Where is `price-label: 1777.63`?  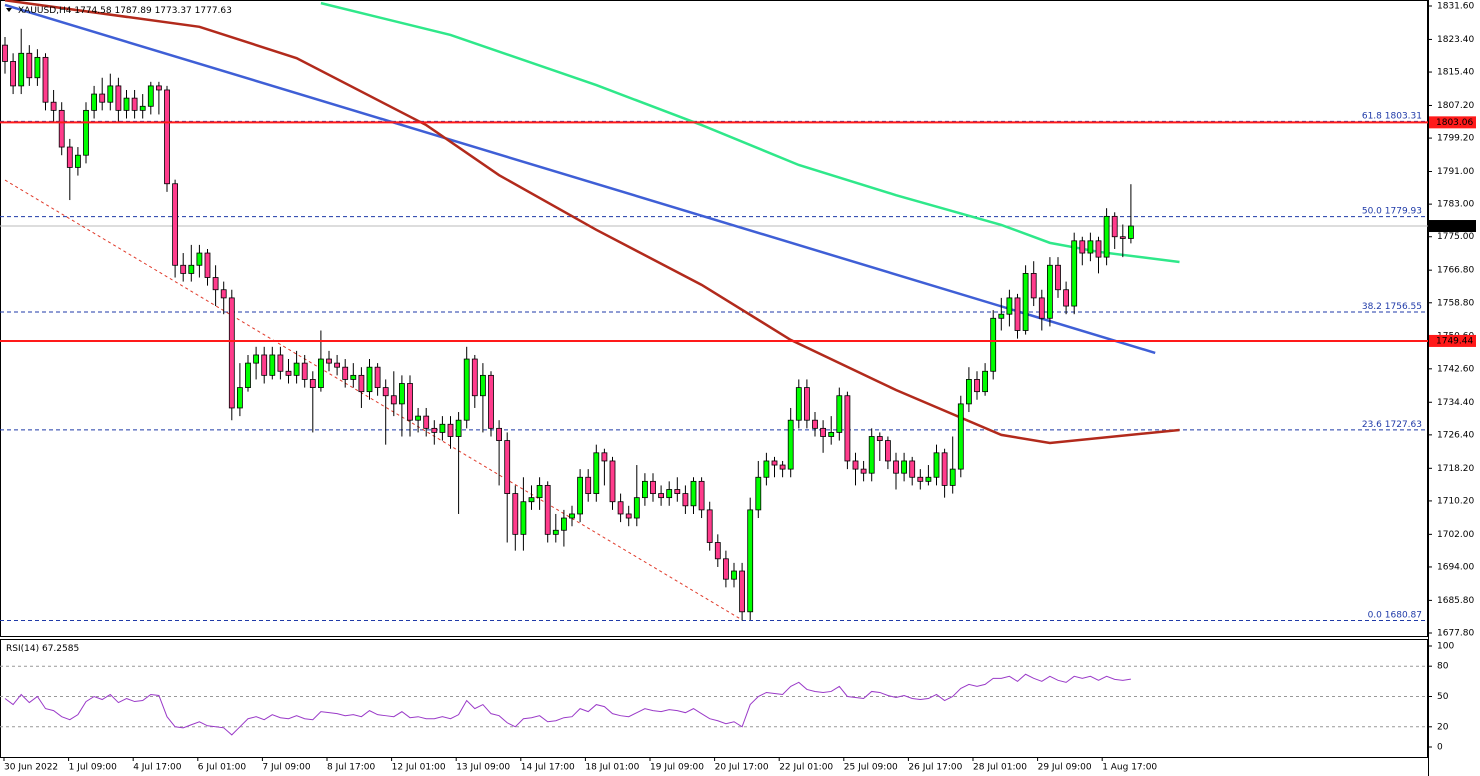
price-label: 1777.63 is located at coordinates (1454, 227).